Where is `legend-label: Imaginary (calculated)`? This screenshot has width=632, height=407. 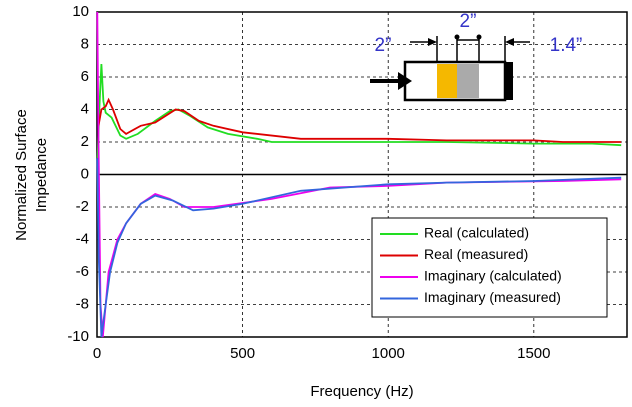 legend-label: Imaginary (calculated) is located at coordinates (493, 276).